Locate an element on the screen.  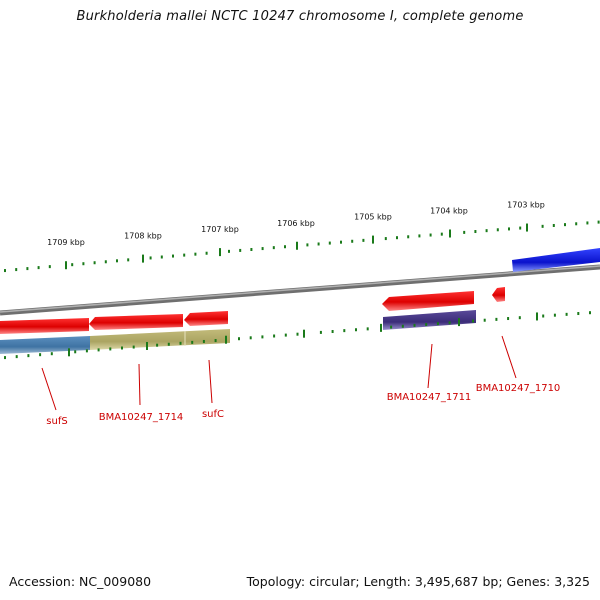
outer-tick-ring is located at coordinates (302, 246).